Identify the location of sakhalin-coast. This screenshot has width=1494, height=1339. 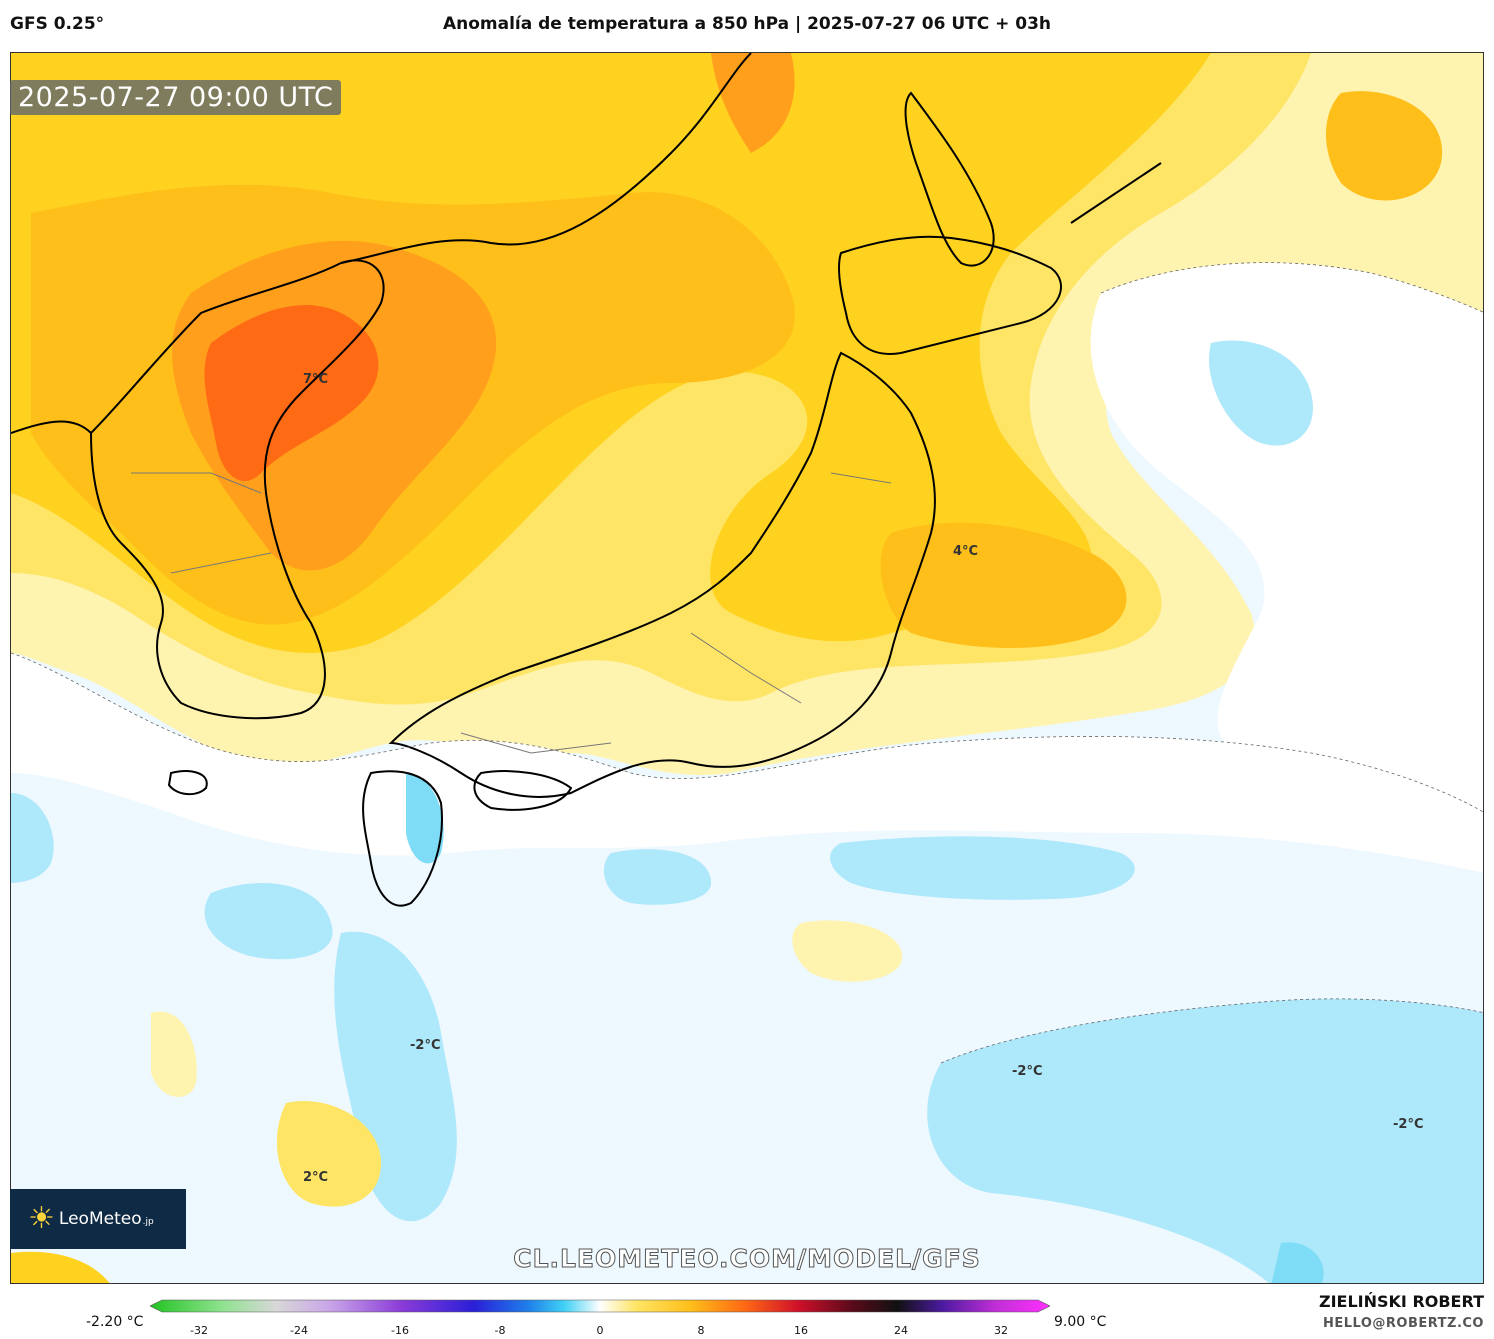
(949, 179).